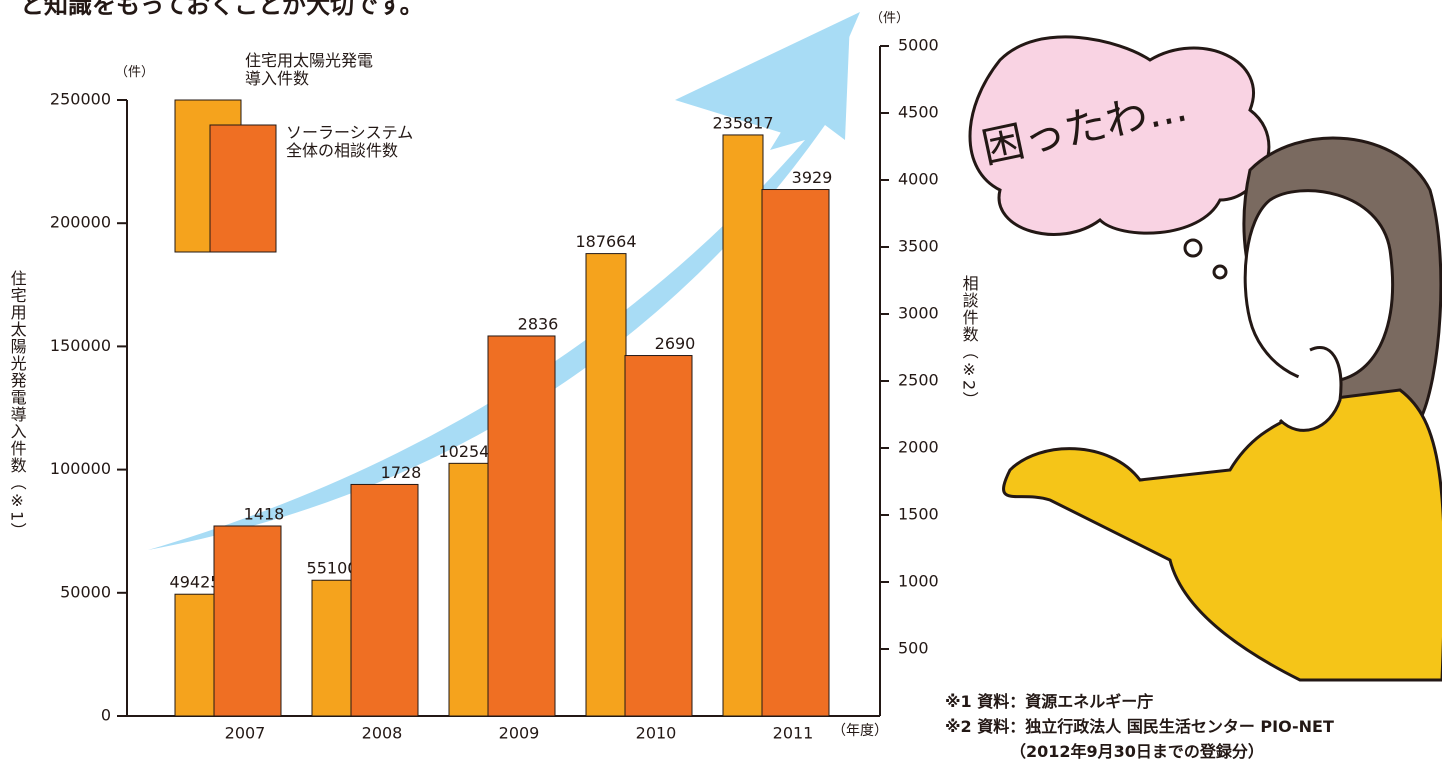 The height and width of the screenshot is (765, 1442). What do you see at coordinates (106, 715) in the screenshot?
I see `y-tick-label: 0` at bounding box center [106, 715].